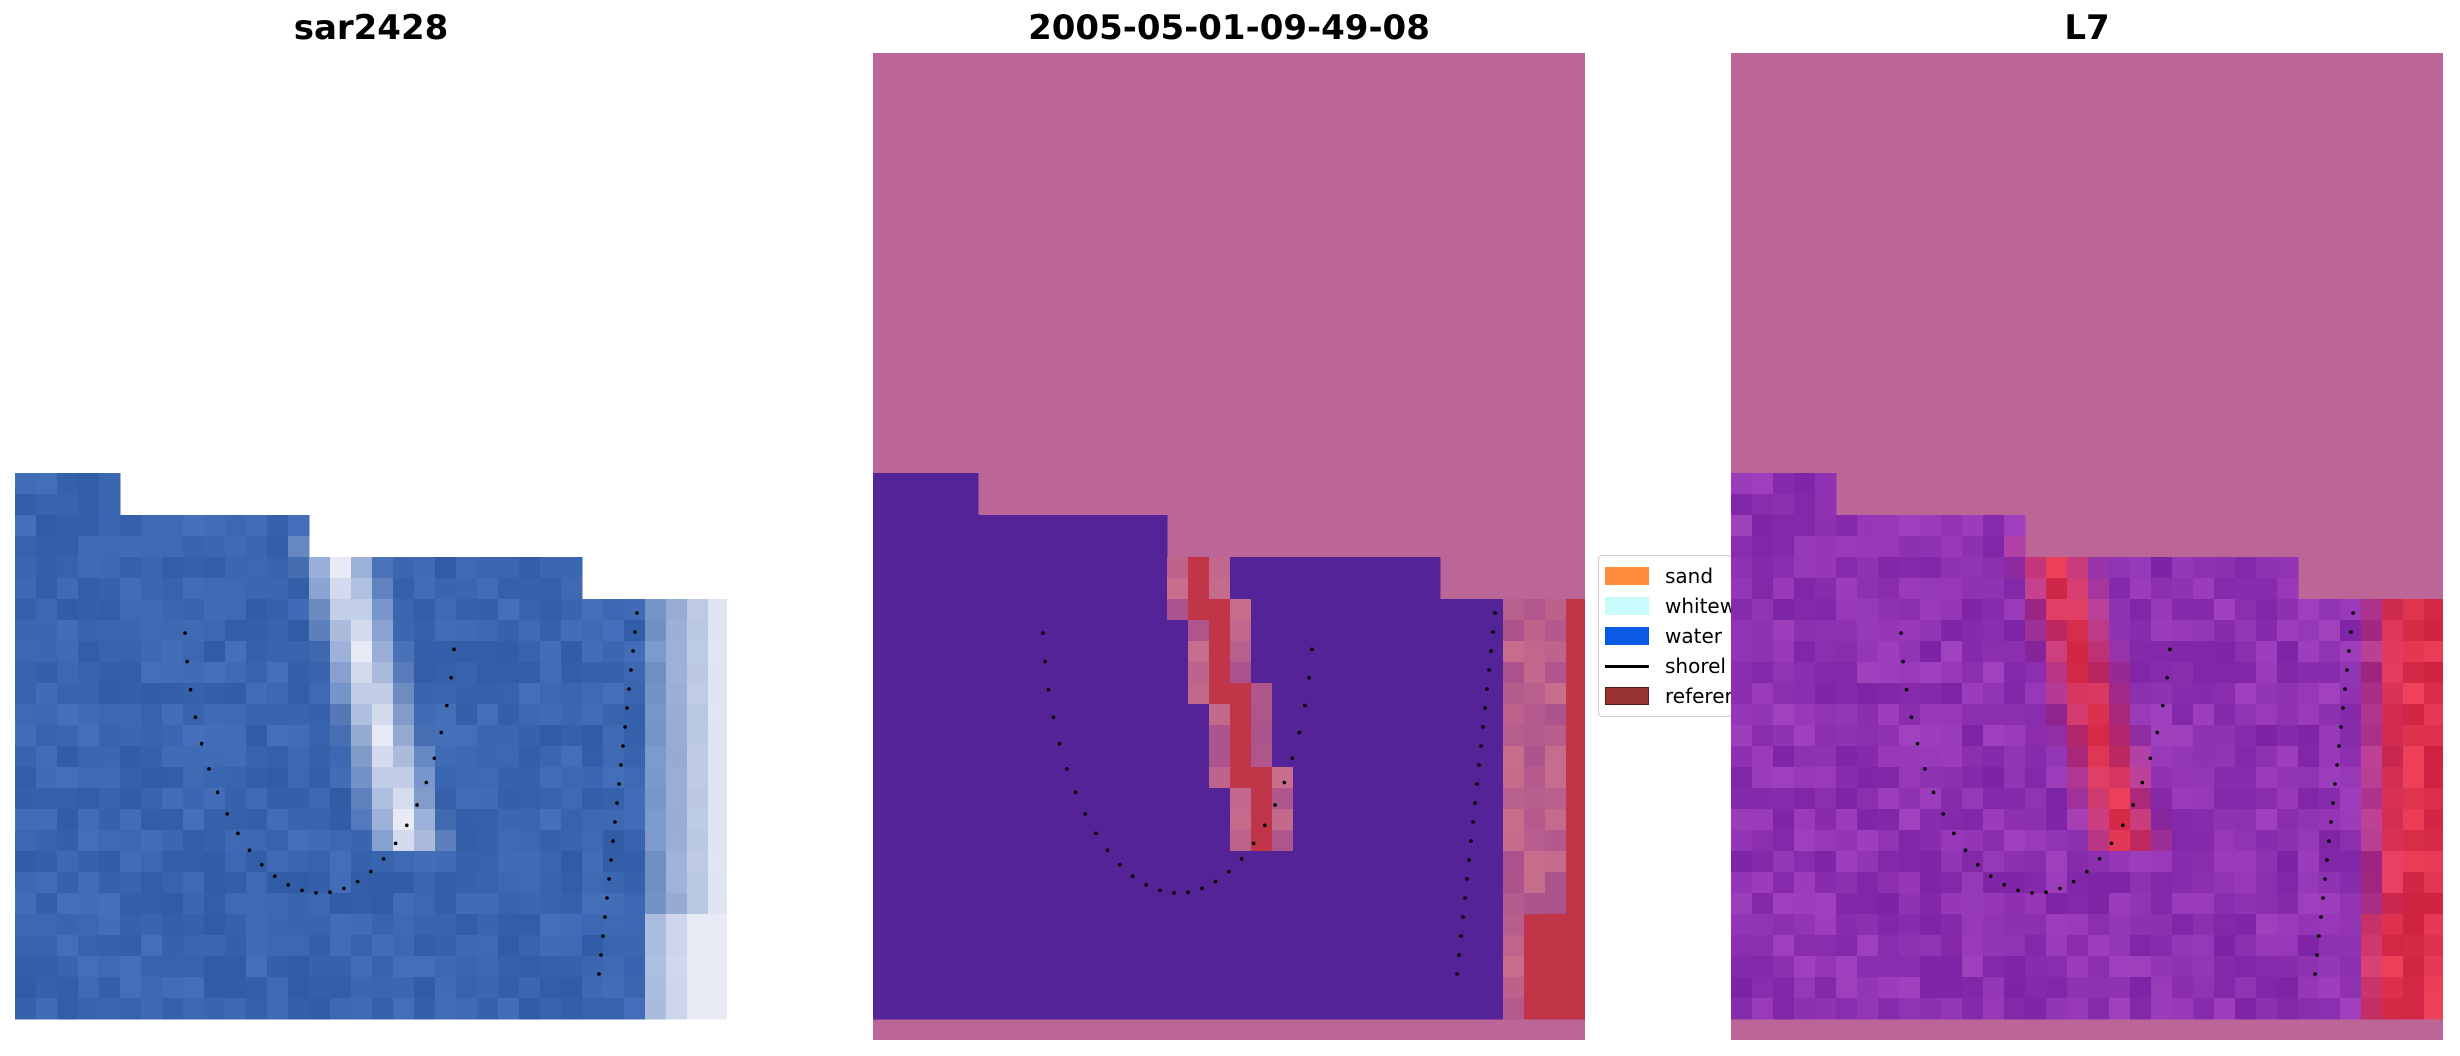 Image resolution: width=2460 pixels, height=1056 pixels. Describe the element at coordinates (371, 746) in the screenshot. I see `satellite-image` at that location.